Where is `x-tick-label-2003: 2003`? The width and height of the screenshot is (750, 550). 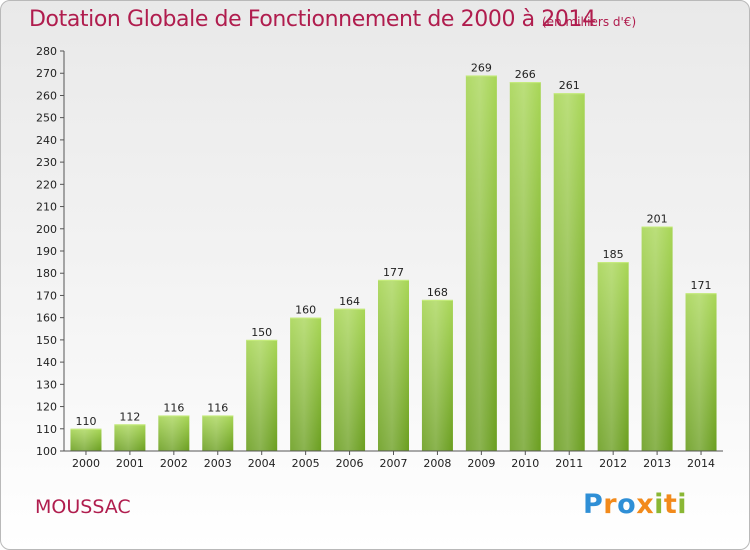
x-tick-label-2003: 2003 is located at coordinates (218, 463).